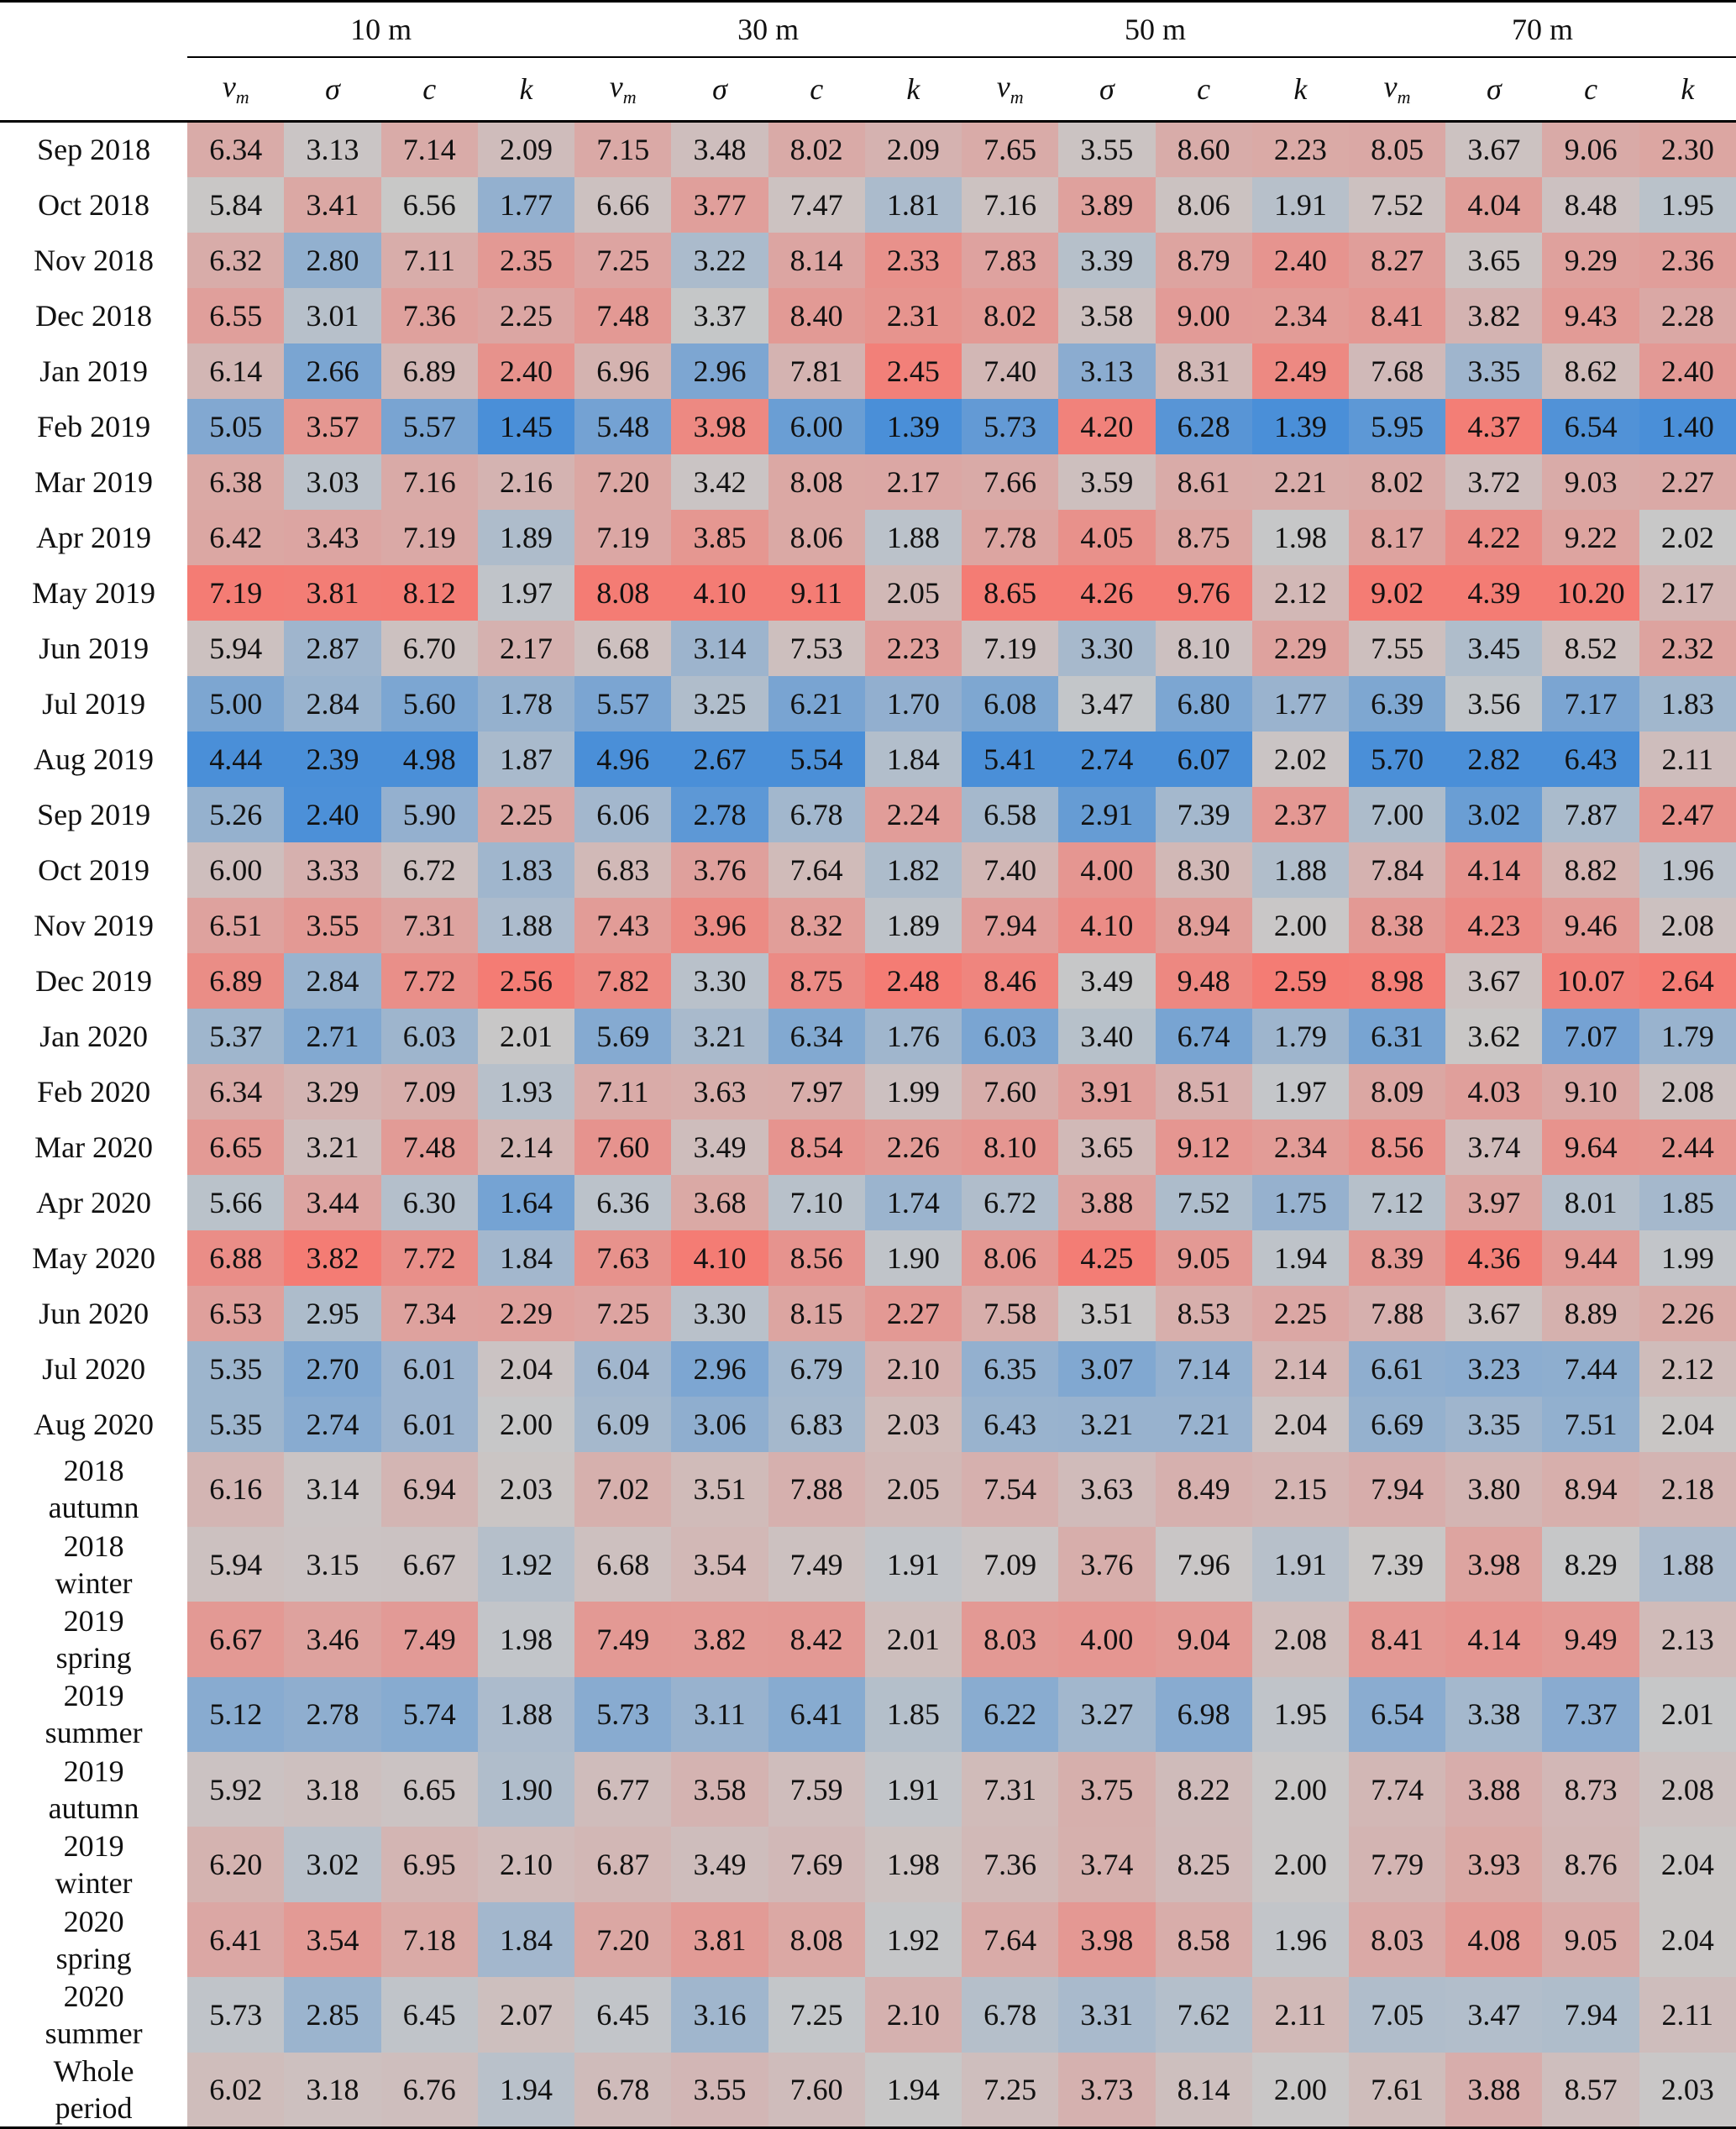  What do you see at coordinates (623, 981) in the screenshot?
I see `value-cell: 7.82` at bounding box center [623, 981].